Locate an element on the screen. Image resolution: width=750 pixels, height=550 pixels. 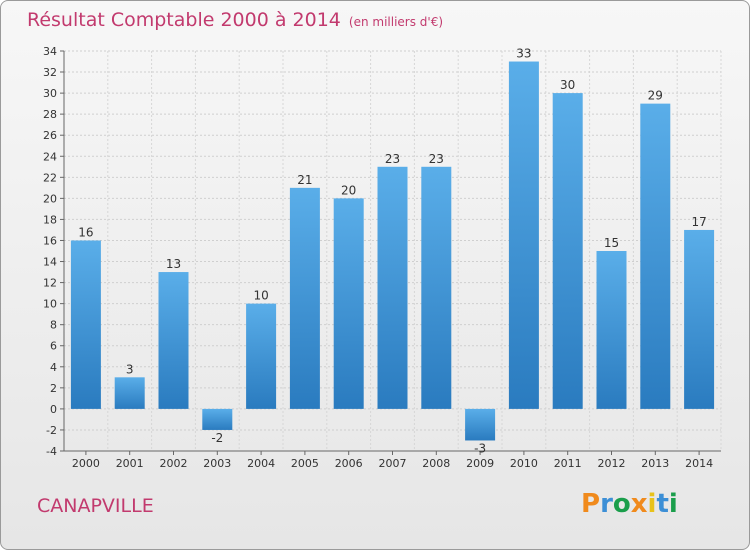
y-tick-label: 10 is located at coordinates (50, 304).